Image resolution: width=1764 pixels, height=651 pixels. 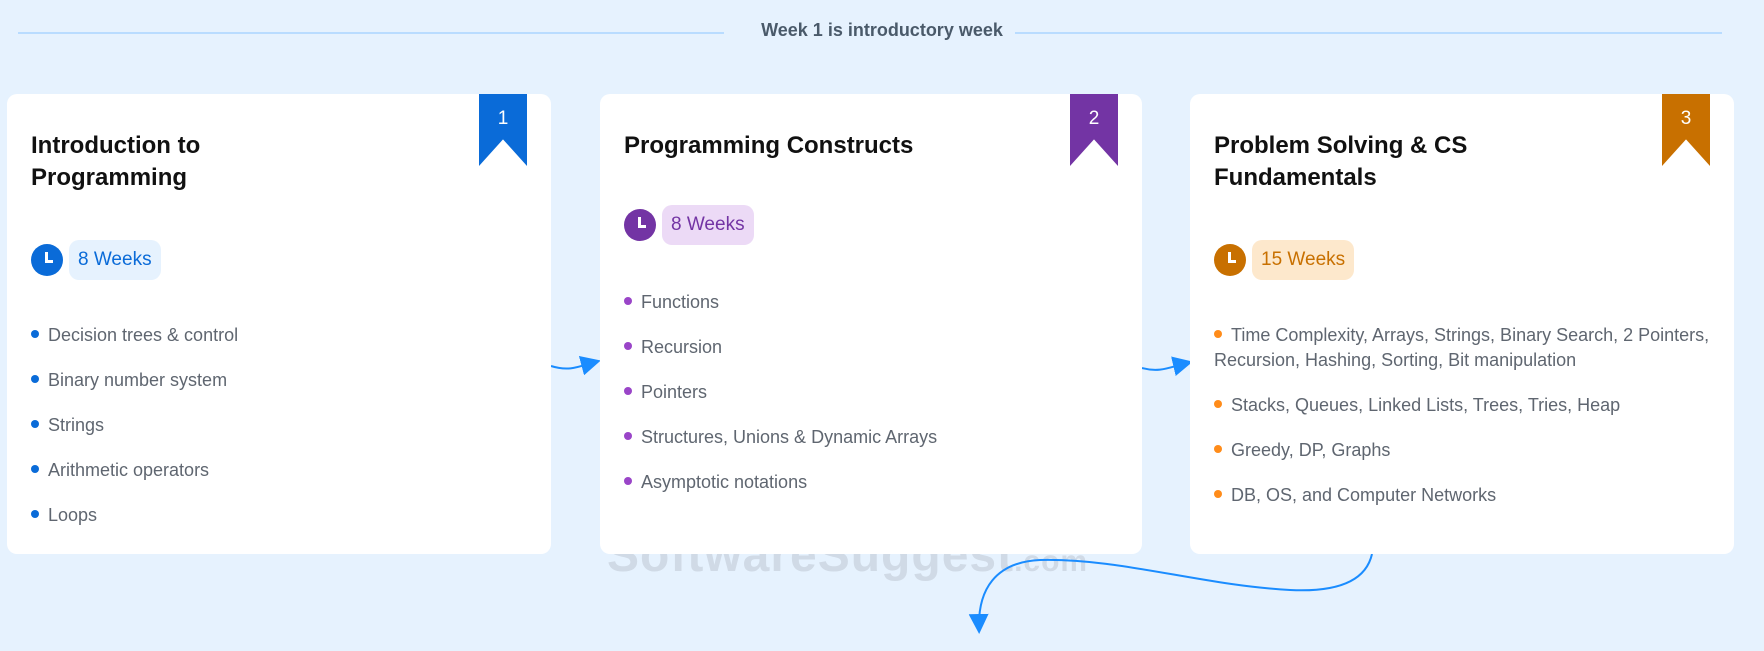 What do you see at coordinates (1686, 130) in the screenshot?
I see `step-ribbon: 3` at bounding box center [1686, 130].